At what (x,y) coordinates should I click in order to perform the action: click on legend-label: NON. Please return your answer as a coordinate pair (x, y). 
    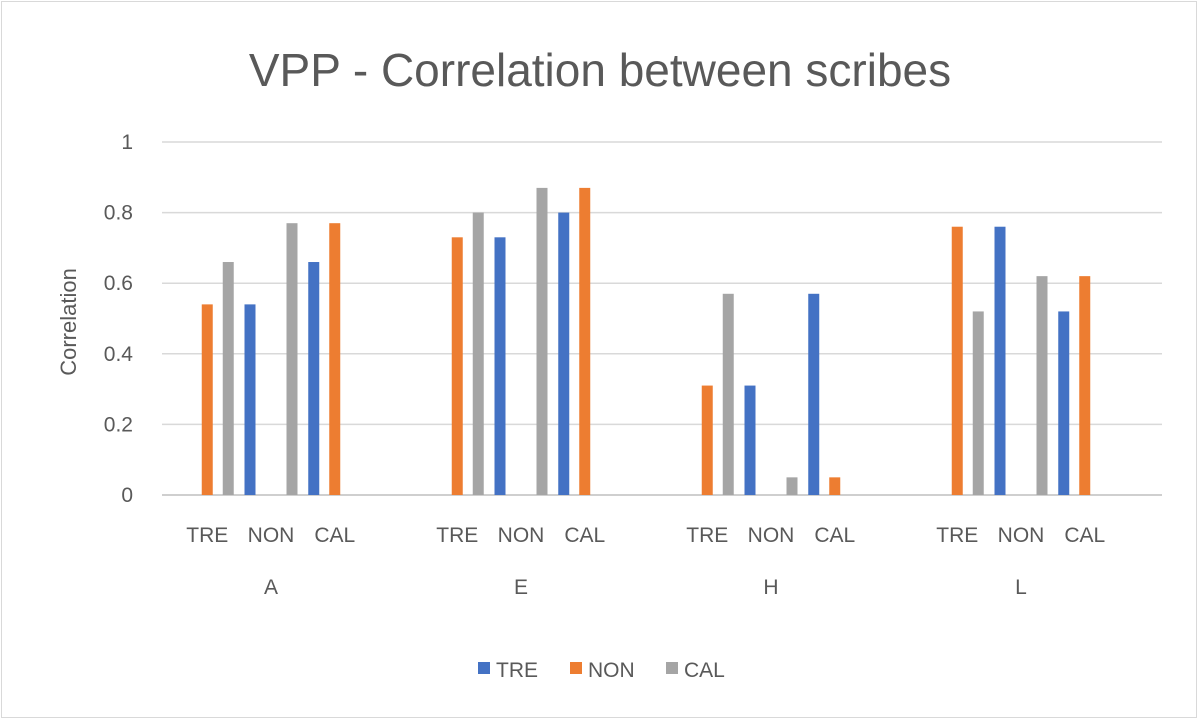
    Looking at the image, I should click on (611, 670).